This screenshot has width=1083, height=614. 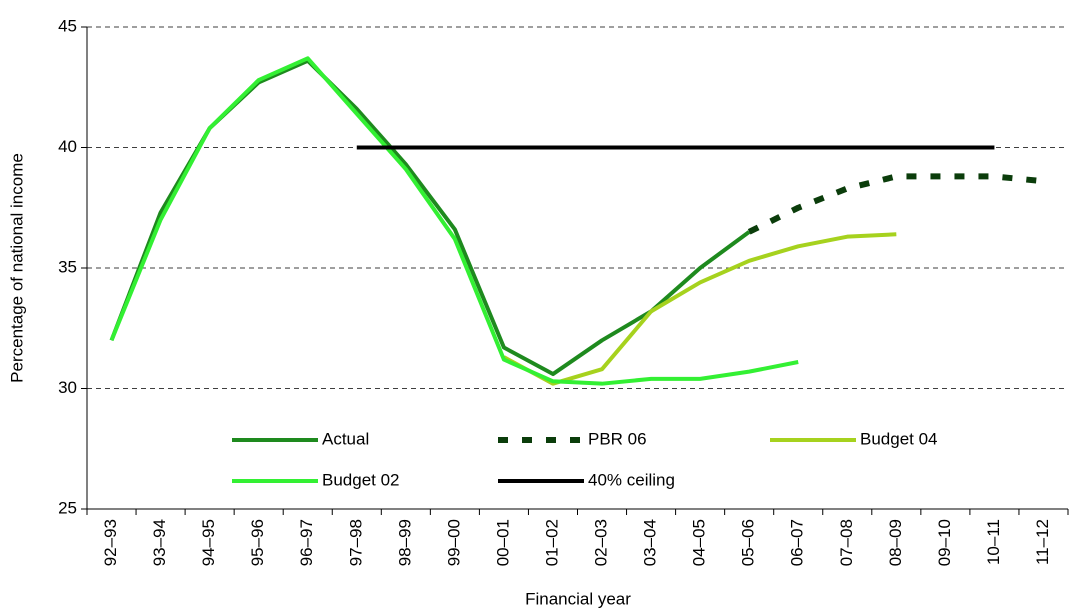 What do you see at coordinates (345, 438) in the screenshot?
I see `legend-label: Actual` at bounding box center [345, 438].